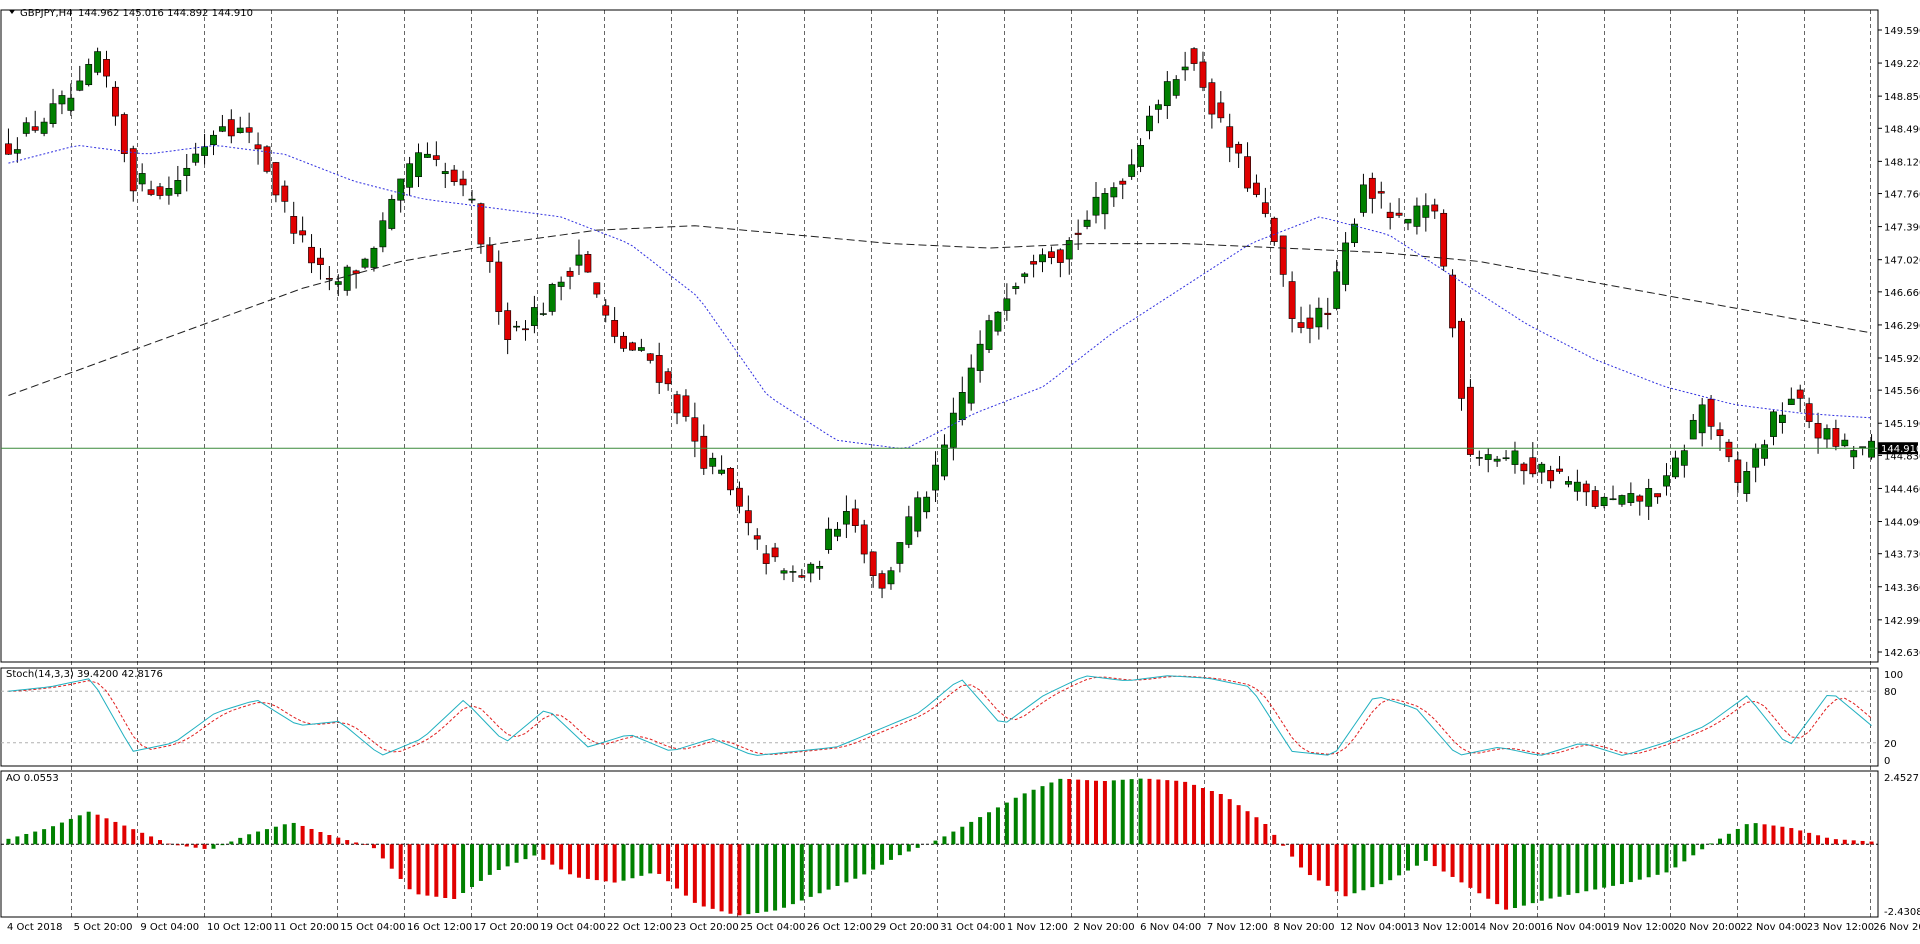  Describe the element at coordinates (372, 927) in the screenshot. I see `time-axis-label: 15 Oct 04:00` at that location.